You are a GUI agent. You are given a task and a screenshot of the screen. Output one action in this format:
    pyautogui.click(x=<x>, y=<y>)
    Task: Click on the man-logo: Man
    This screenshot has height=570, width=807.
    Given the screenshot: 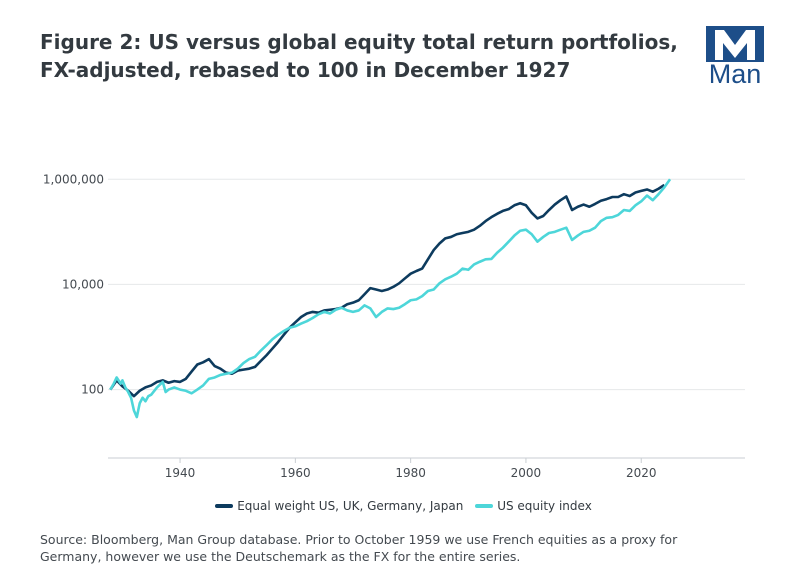 What is the action you would take?
    pyautogui.click(x=735, y=57)
    